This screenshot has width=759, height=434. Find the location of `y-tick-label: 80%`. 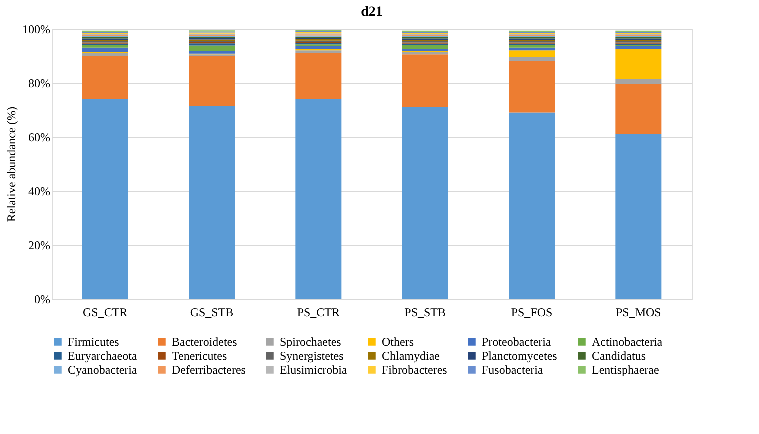

y-tick-label: 80% is located at coordinates (39, 83).